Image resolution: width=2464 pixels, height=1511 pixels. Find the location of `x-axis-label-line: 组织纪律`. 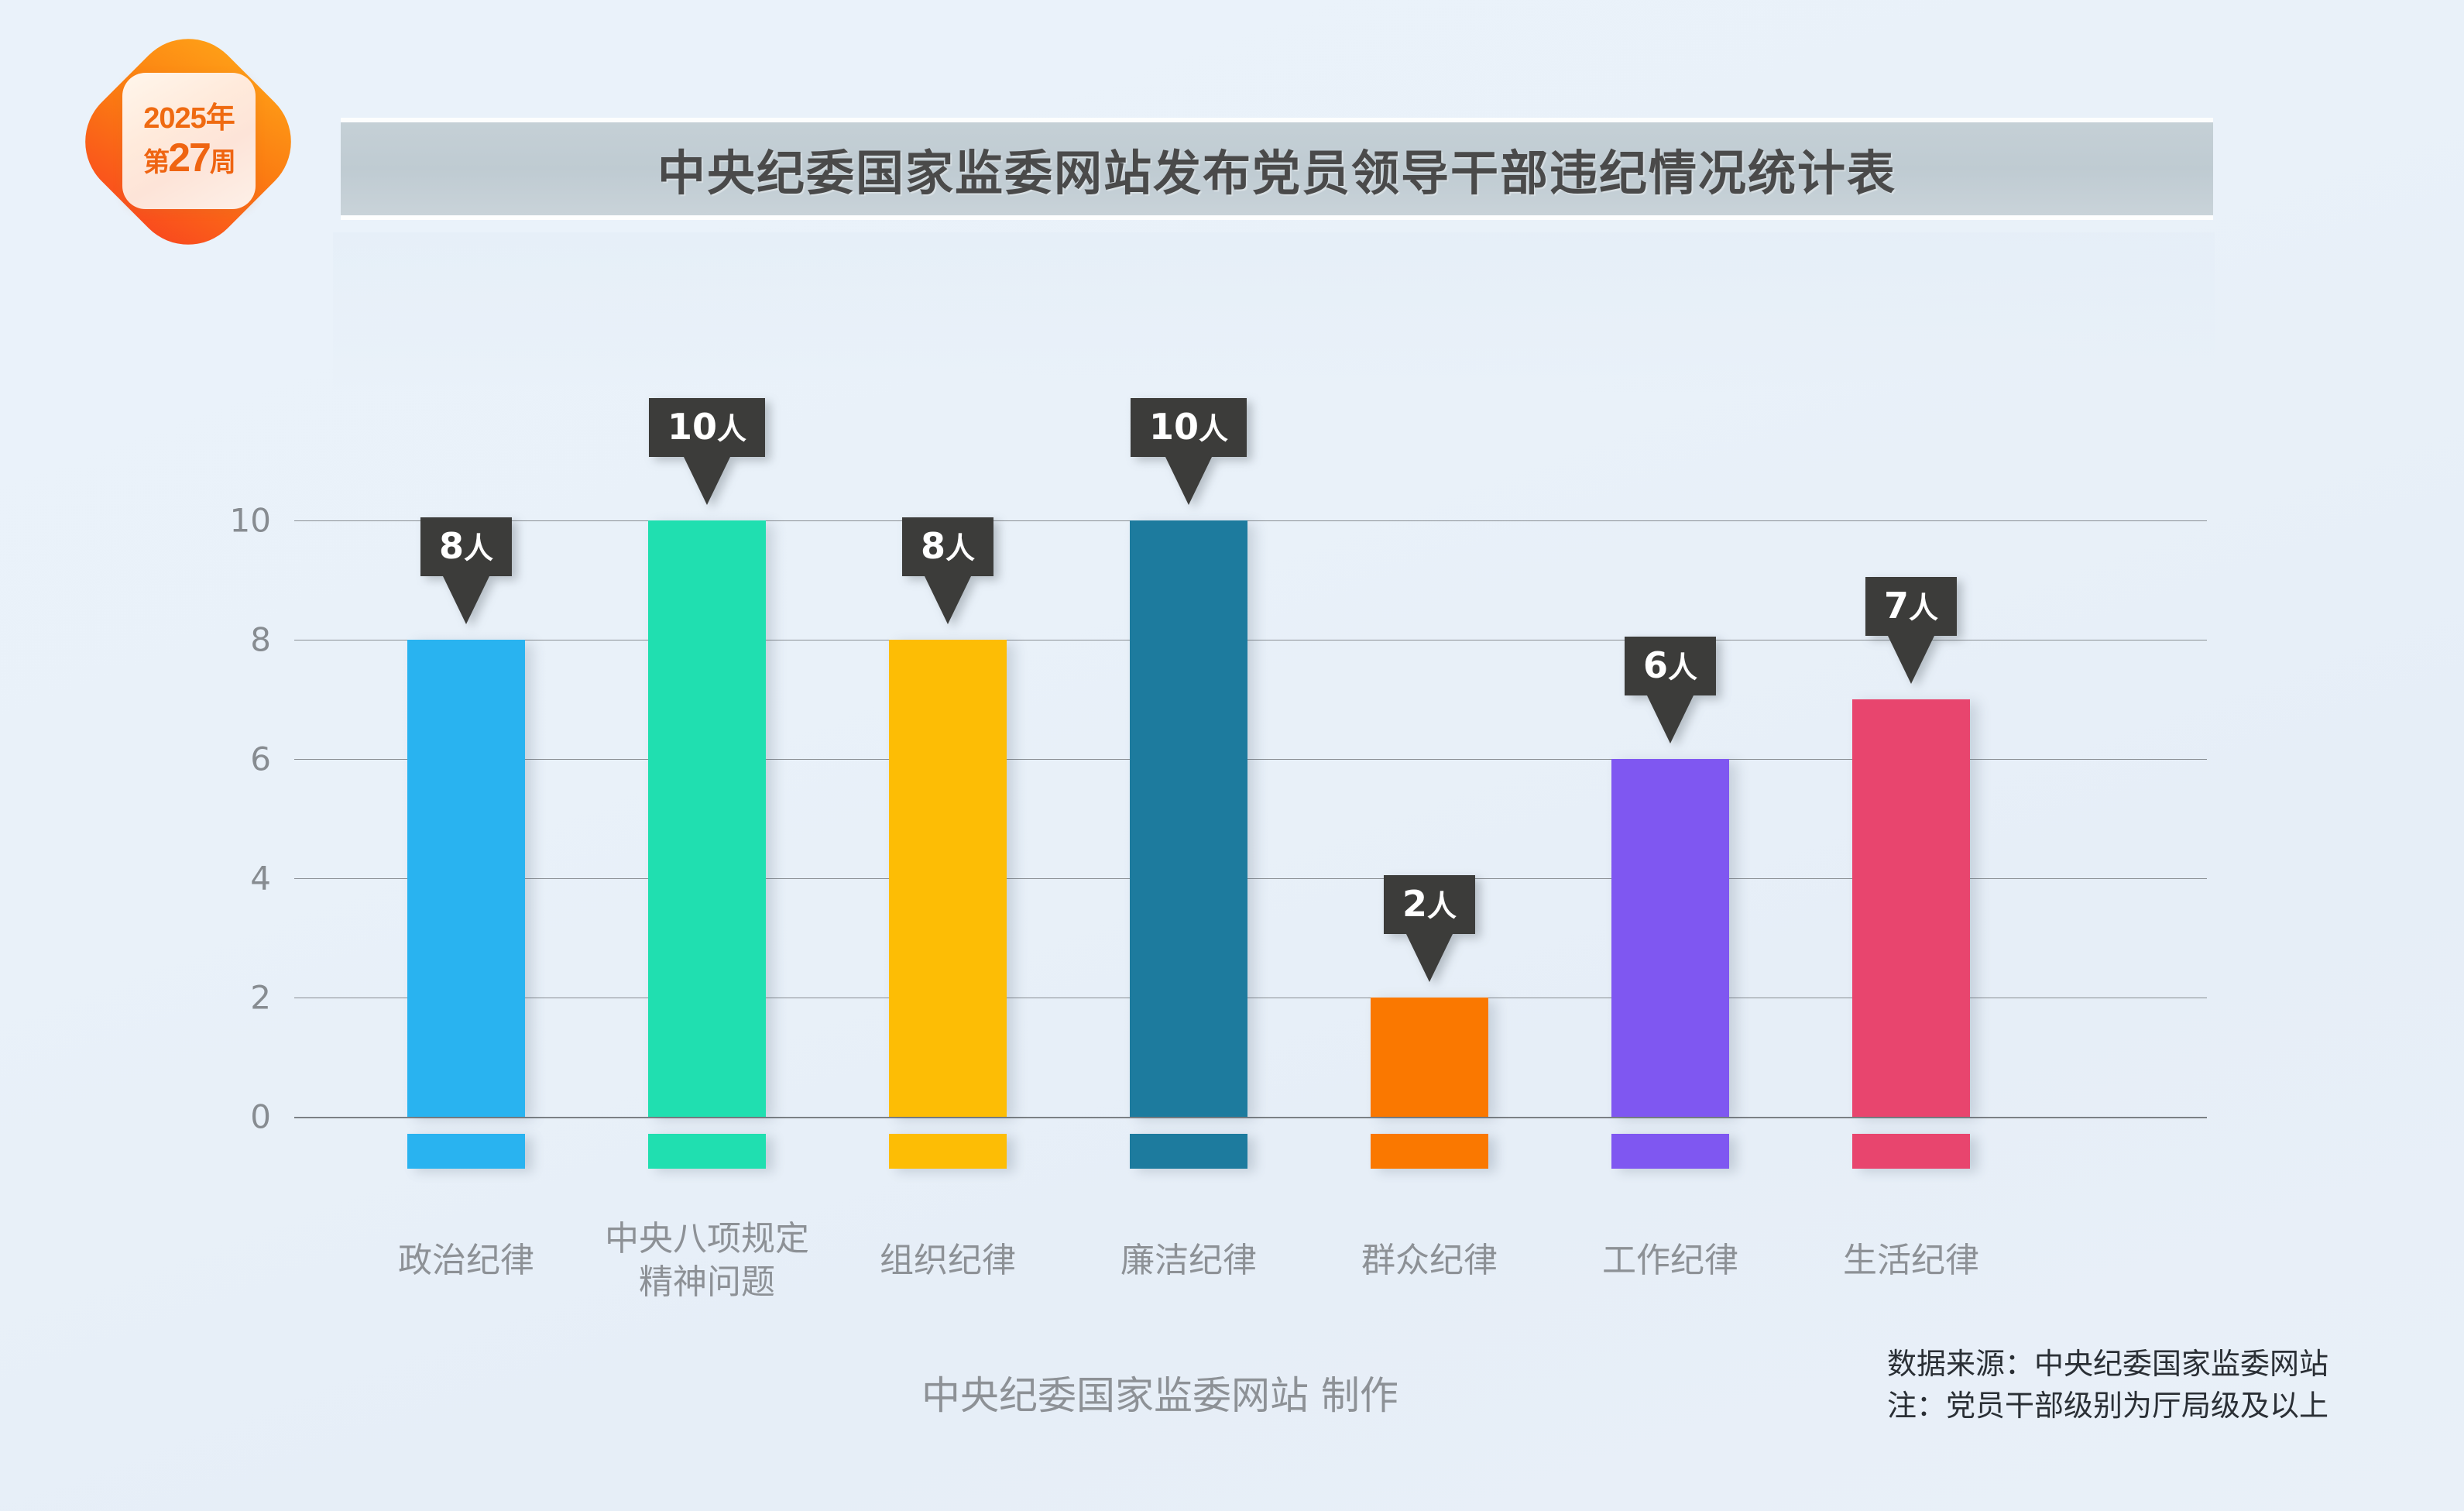

x-axis-label-line: 组织纪律 is located at coordinates (948, 1260).